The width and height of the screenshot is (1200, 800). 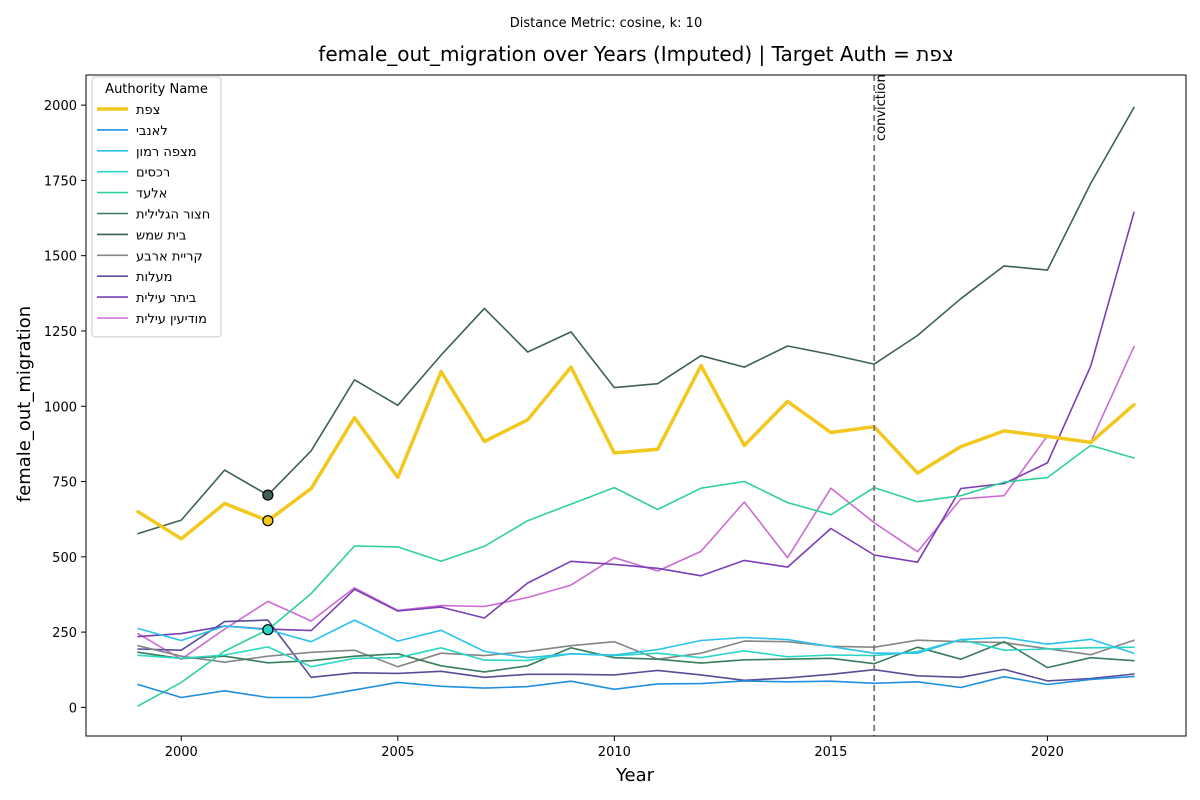 What do you see at coordinates (1047, 752) in the screenshot?
I see `x-tick-label: 2020` at bounding box center [1047, 752].